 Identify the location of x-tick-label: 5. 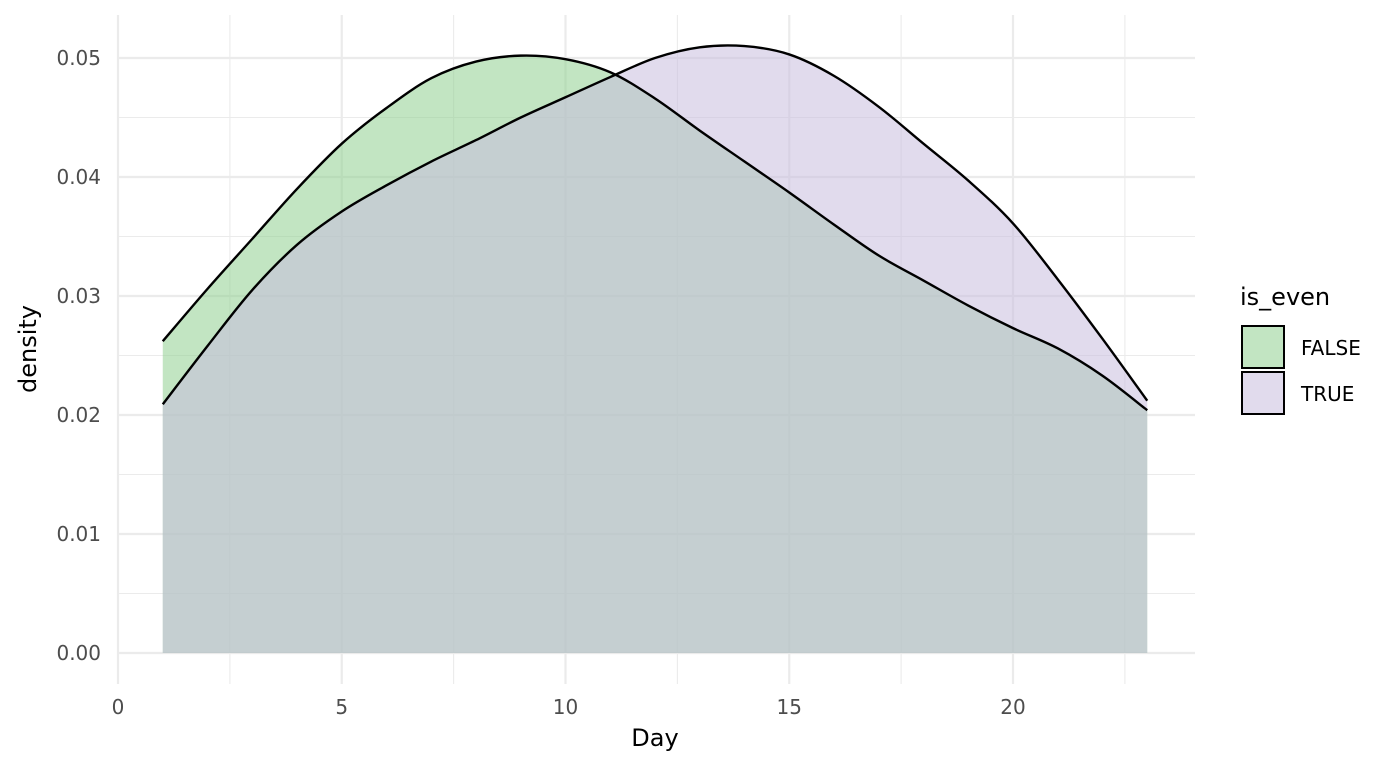
(341, 707).